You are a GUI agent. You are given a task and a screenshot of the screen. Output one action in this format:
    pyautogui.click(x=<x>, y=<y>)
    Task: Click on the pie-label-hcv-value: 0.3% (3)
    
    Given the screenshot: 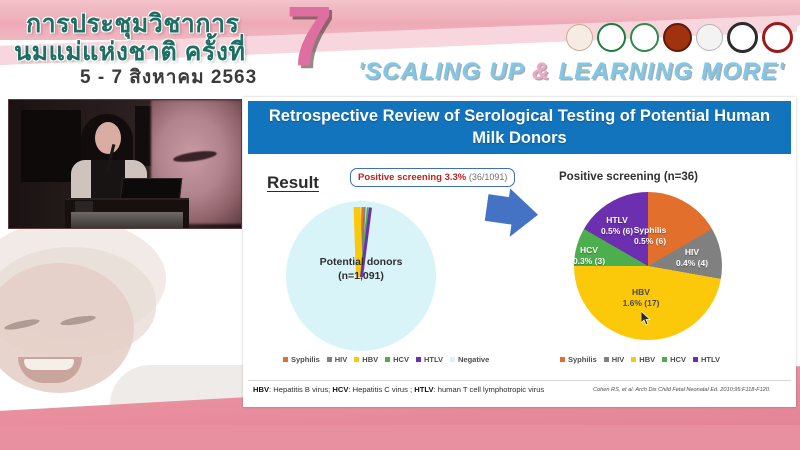 What is the action you would take?
    pyautogui.click(x=589, y=261)
    